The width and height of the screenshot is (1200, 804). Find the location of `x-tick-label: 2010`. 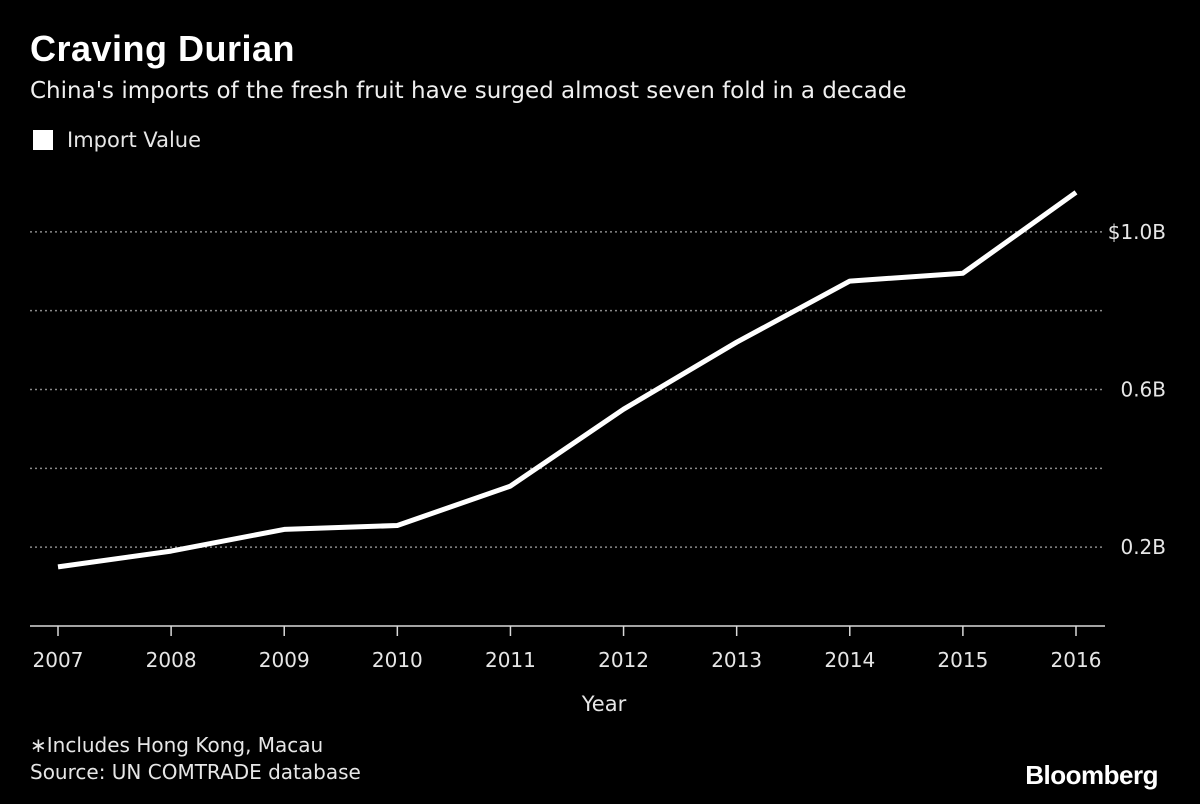

x-tick-label: 2010 is located at coordinates (397, 660).